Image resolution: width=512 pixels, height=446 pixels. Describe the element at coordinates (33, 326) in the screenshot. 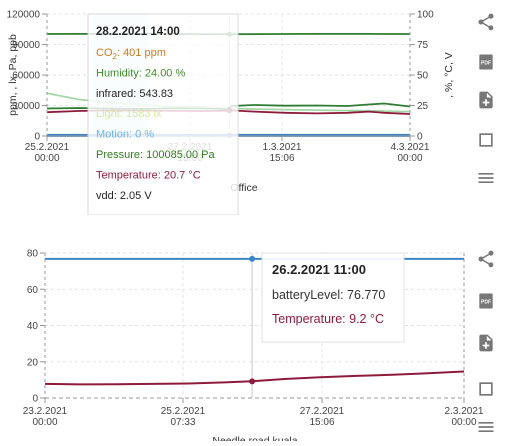

I see `tick-label-left: 40` at that location.